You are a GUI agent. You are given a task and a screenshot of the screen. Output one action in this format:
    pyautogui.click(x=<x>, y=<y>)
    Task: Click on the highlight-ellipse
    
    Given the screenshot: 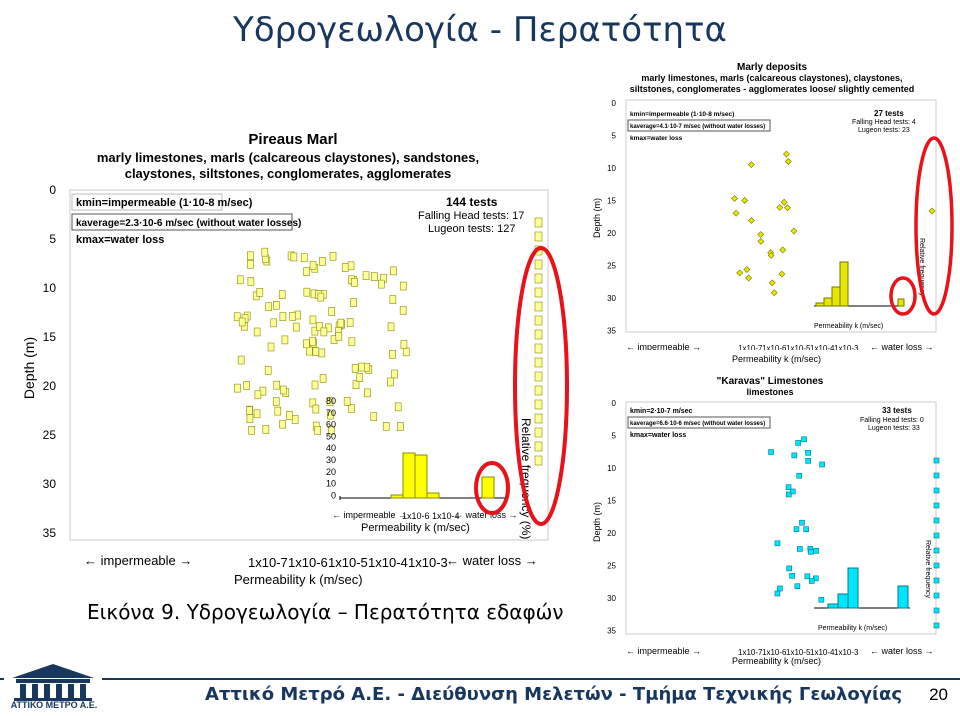 What is the action you would take?
    pyautogui.click(x=903, y=296)
    